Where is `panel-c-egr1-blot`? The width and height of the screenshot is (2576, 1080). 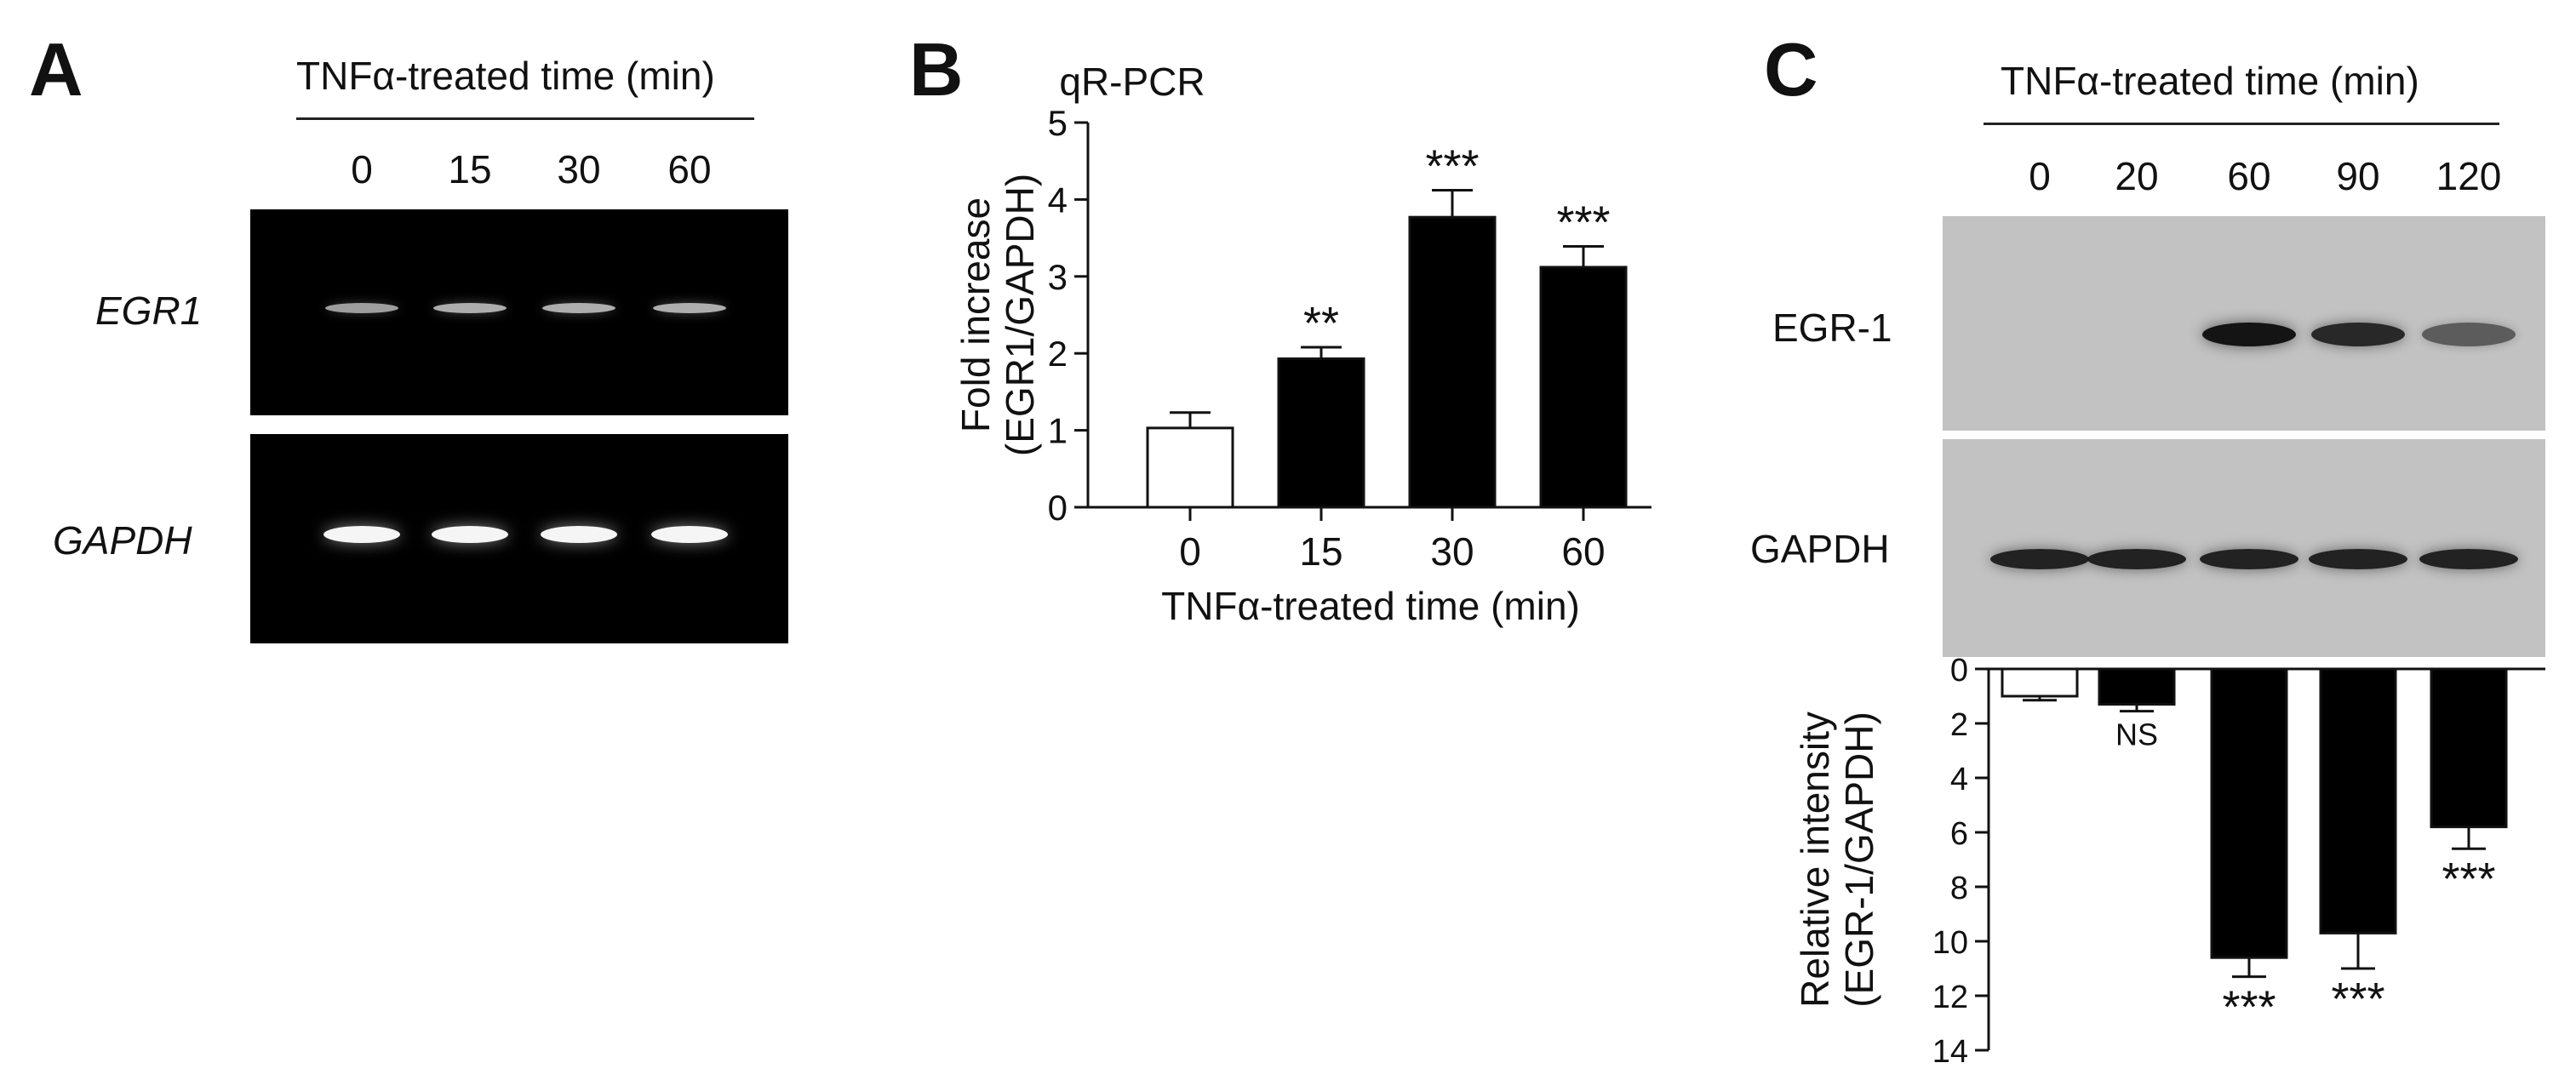 panel-c-egr1-blot is located at coordinates (2244, 323).